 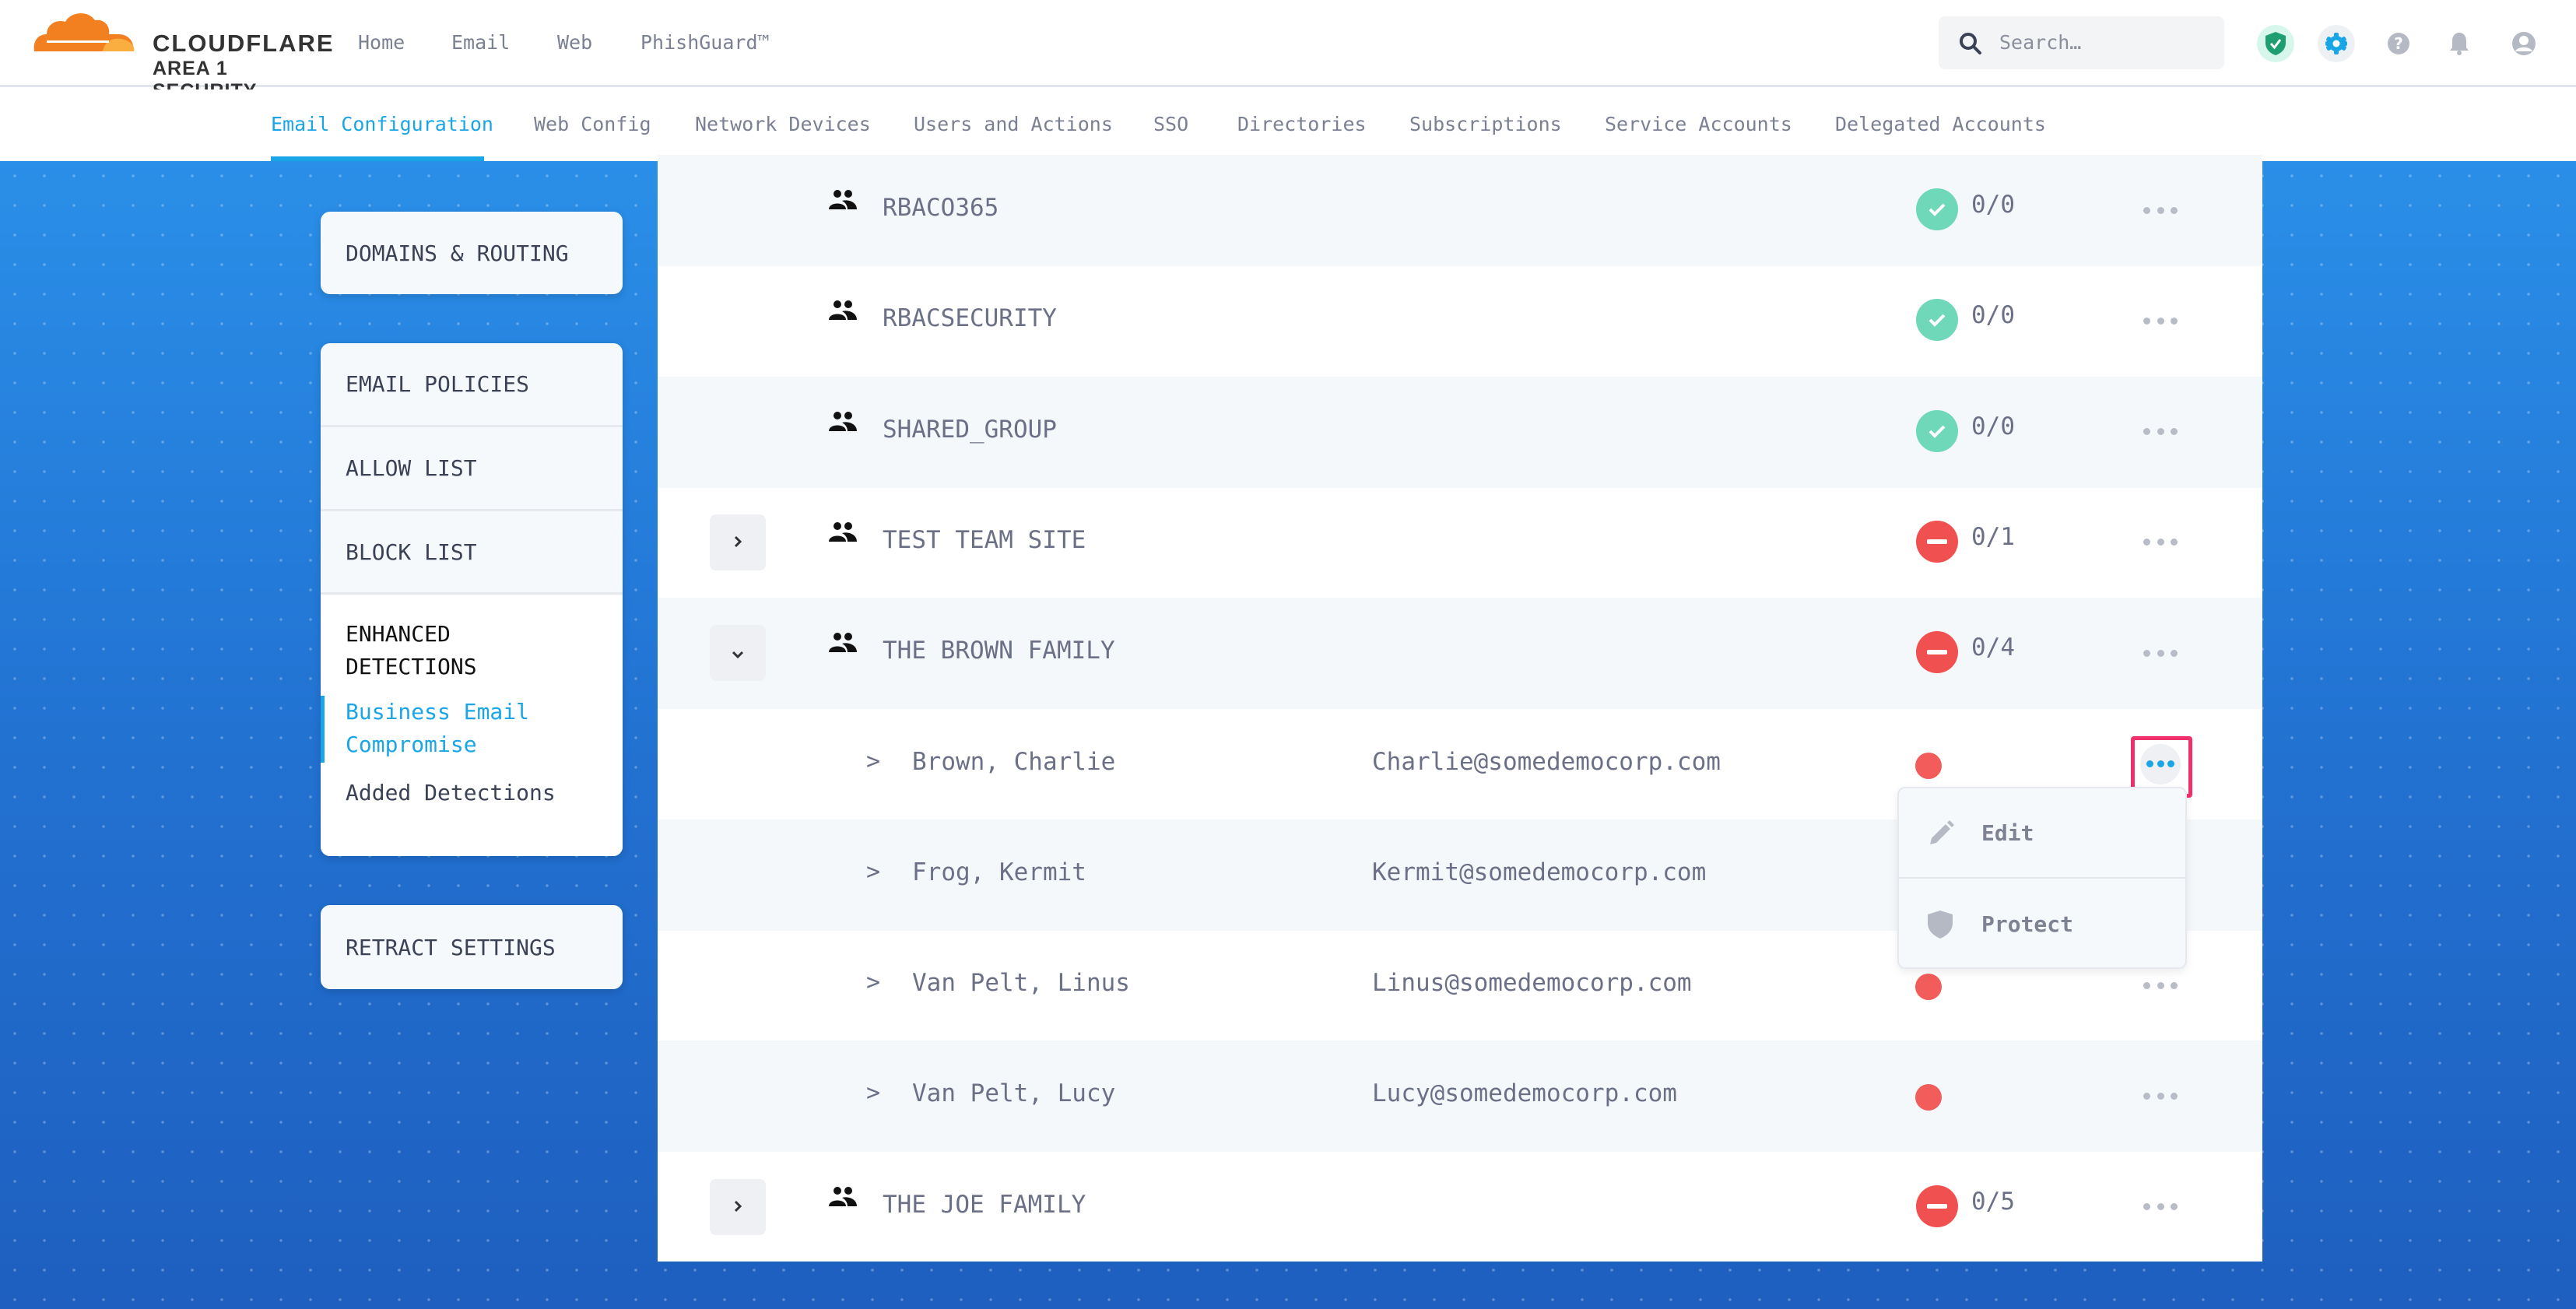 I want to click on user-row: > Van Pelt, Linus Linus@somedemocorp.com, so click(x=1460, y=985).